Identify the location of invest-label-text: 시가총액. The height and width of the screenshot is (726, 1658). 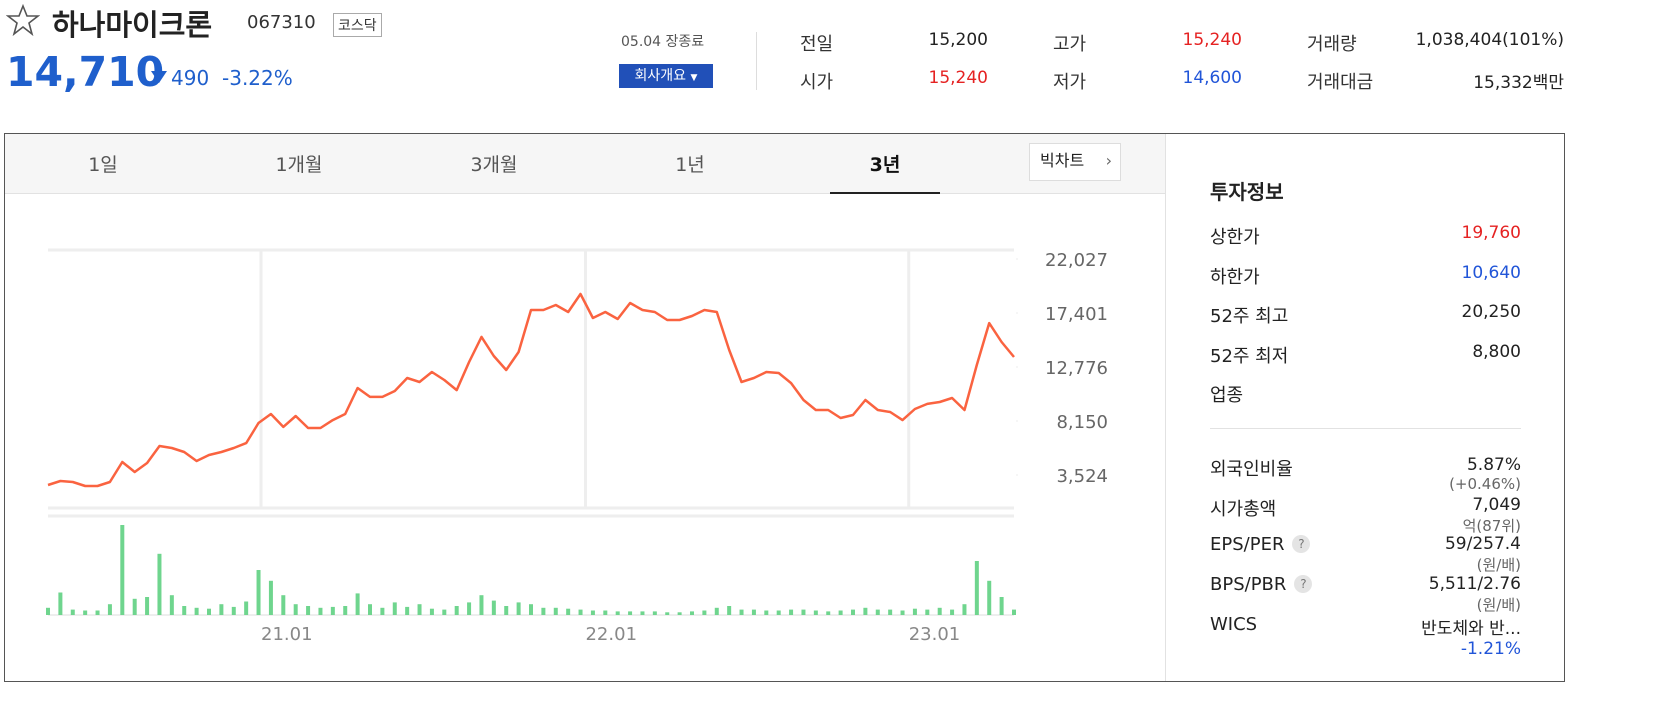
(1243, 509).